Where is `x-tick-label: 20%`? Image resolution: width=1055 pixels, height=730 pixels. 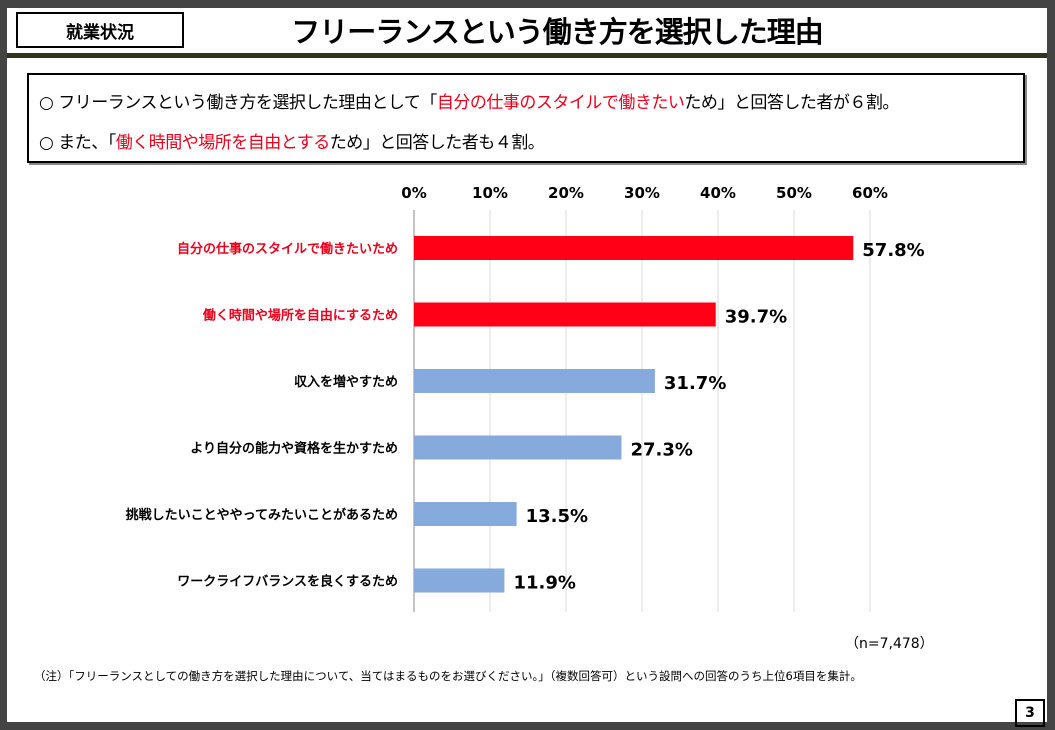
x-tick-label: 20% is located at coordinates (566, 193).